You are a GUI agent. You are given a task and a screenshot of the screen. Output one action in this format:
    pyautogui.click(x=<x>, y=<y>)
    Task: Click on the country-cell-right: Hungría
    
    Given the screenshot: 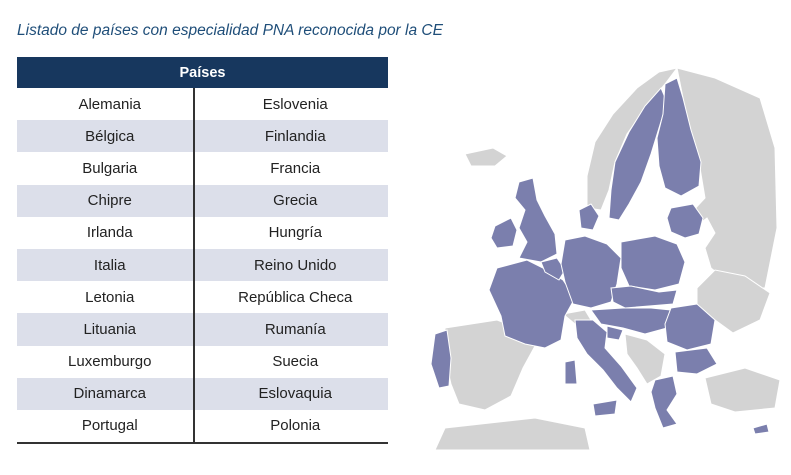 What is the action you would take?
    pyautogui.click(x=295, y=233)
    